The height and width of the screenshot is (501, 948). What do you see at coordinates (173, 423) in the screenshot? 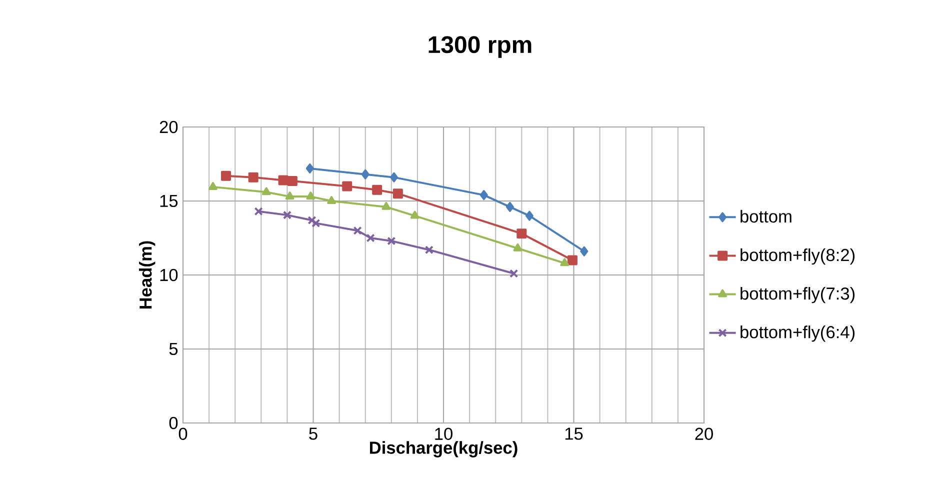
I see `y-tick-label: 0` at bounding box center [173, 423].